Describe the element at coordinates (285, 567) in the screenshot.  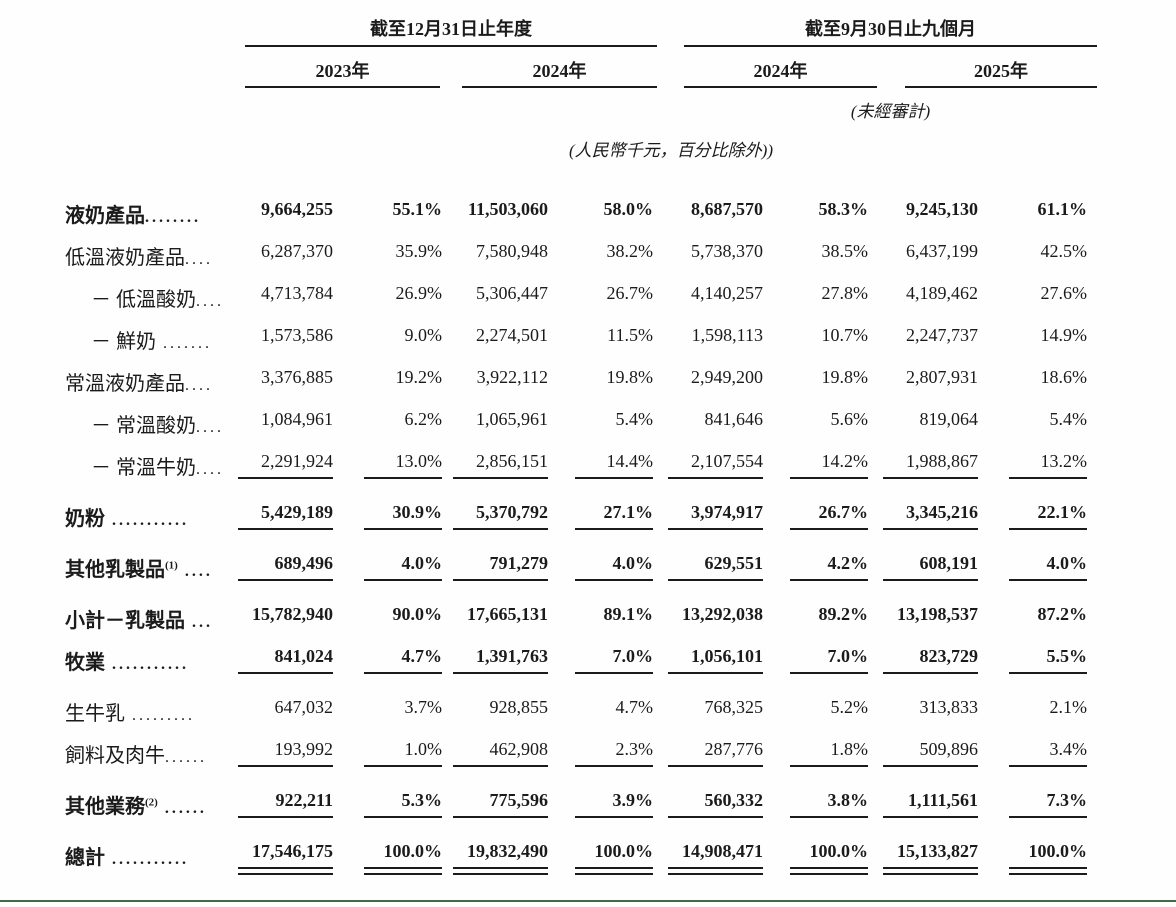
I see `value-2023: 689,496` at that location.